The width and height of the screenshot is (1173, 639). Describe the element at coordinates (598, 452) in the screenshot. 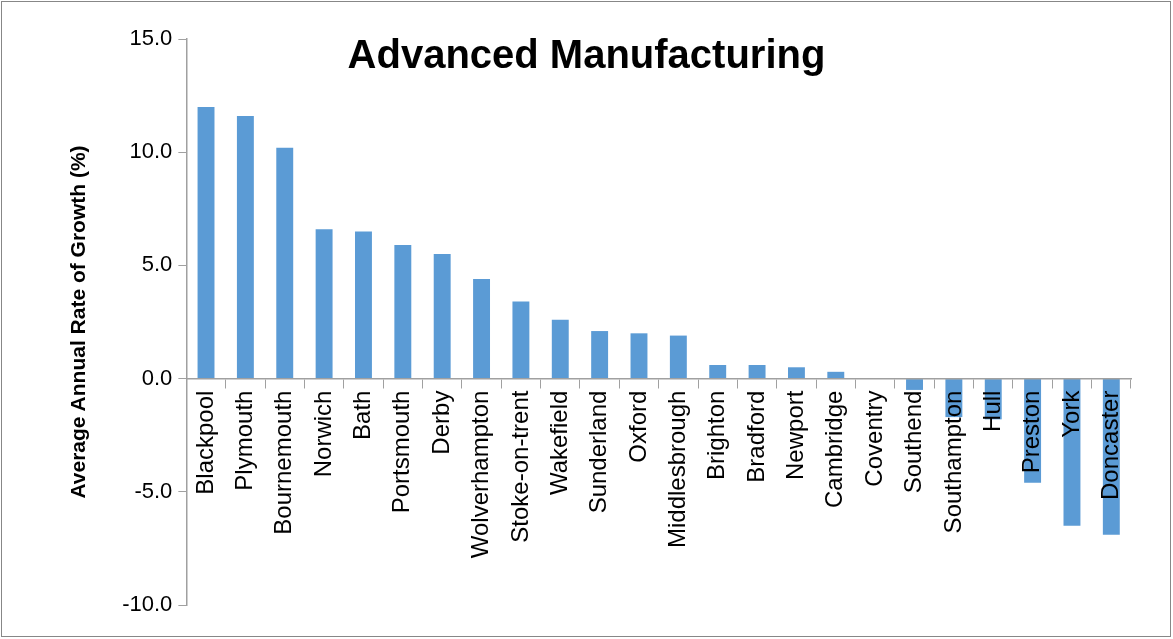

I see `x-tick-label: Sunderland` at that location.